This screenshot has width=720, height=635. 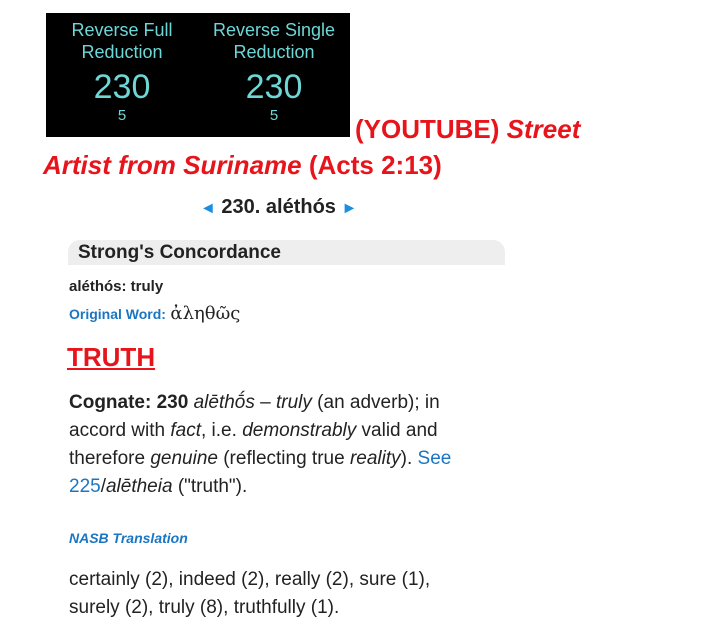 I want to click on text: alēthṓs, so click(x=224, y=402).